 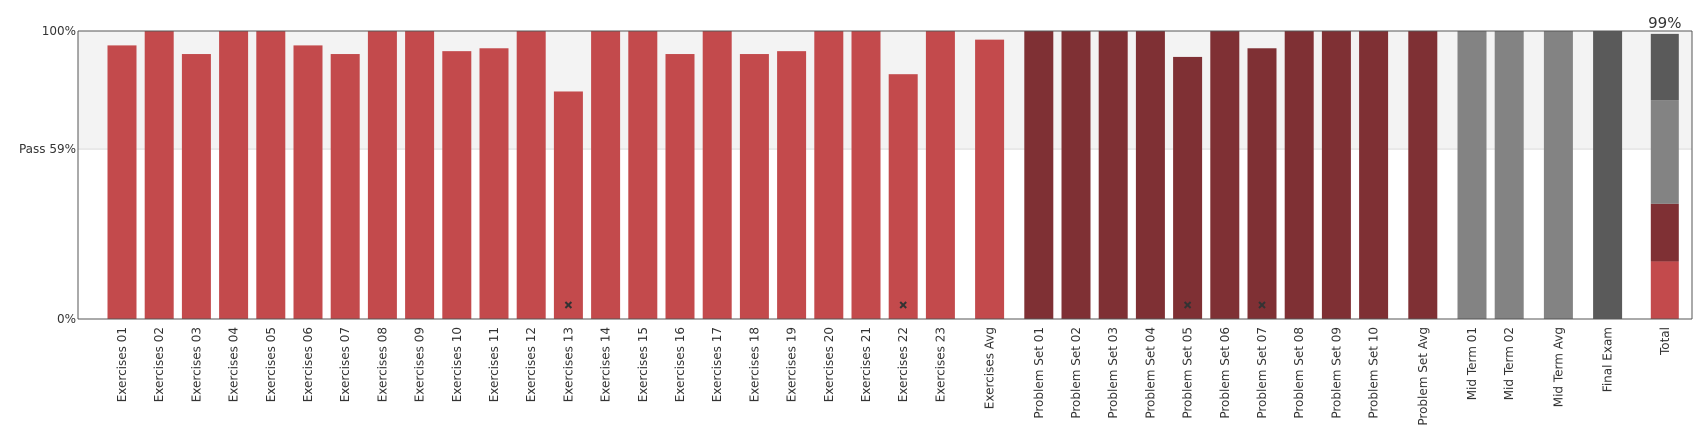 I want to click on category-label-11: Exercises 11, so click(x=494, y=364).